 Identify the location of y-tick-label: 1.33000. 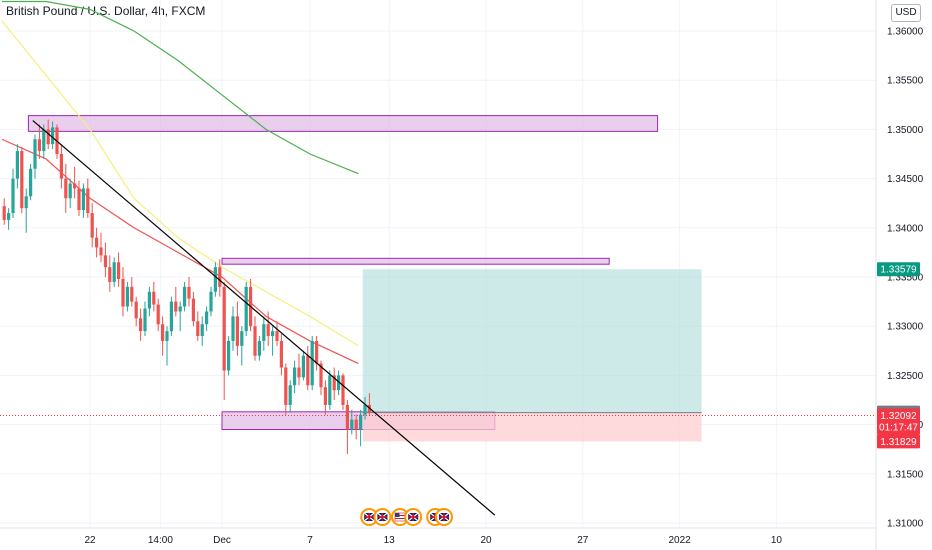
(905, 327).